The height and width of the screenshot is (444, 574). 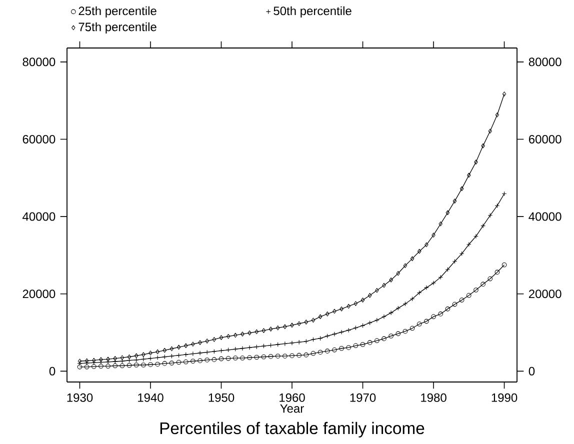 What do you see at coordinates (363, 397) in the screenshot?
I see `x-tick-label: 1970` at bounding box center [363, 397].